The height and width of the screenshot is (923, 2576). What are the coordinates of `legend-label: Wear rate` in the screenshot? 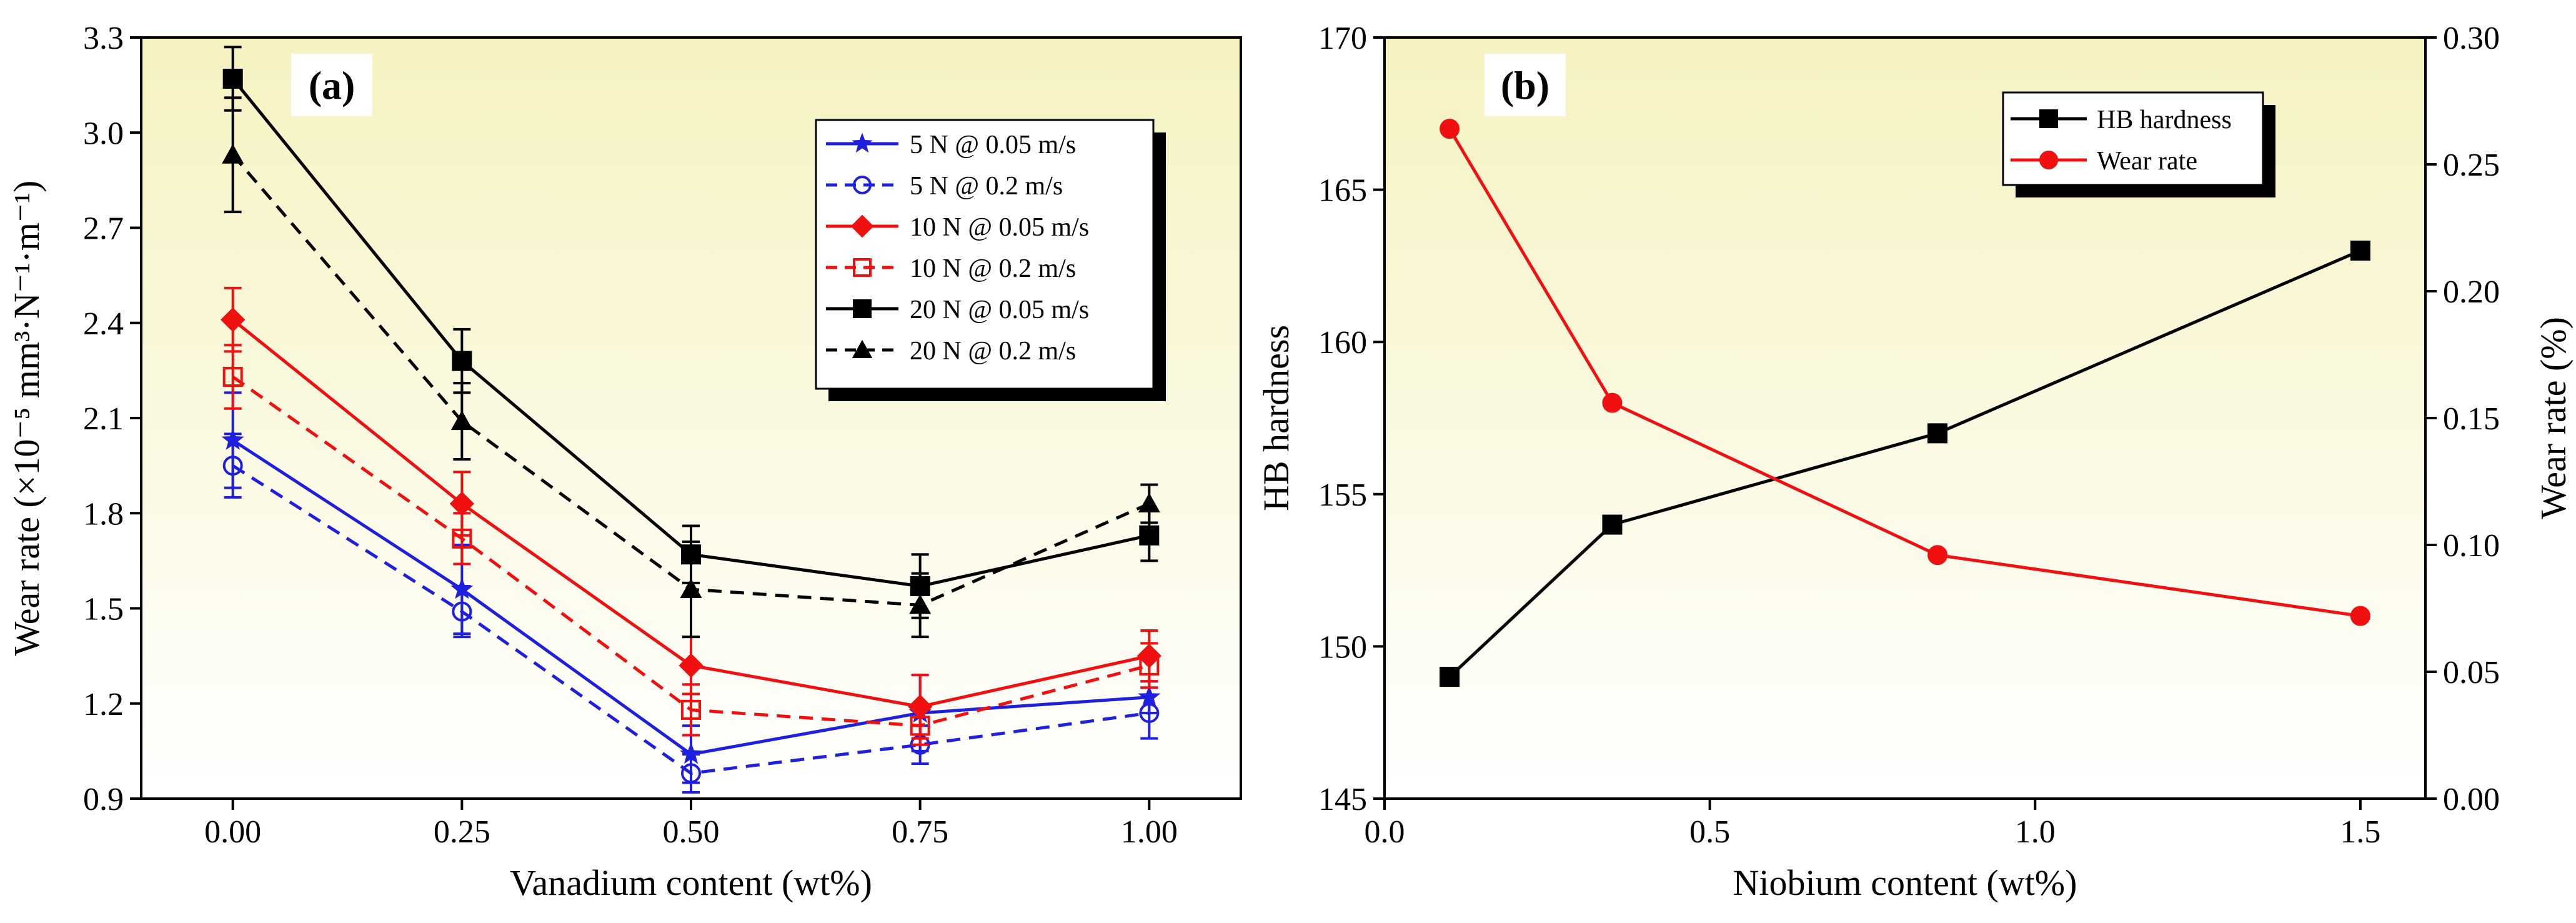 It's located at (2147, 161).